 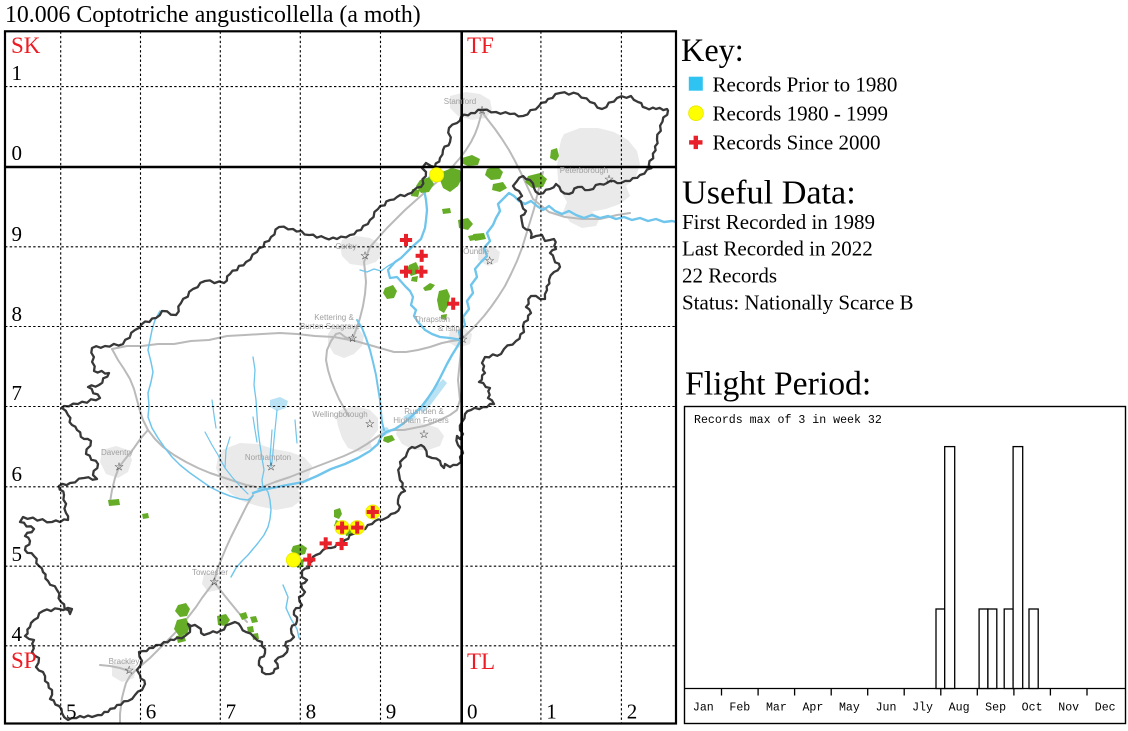 I want to click on svg-text: Aug, so click(x=959, y=708).